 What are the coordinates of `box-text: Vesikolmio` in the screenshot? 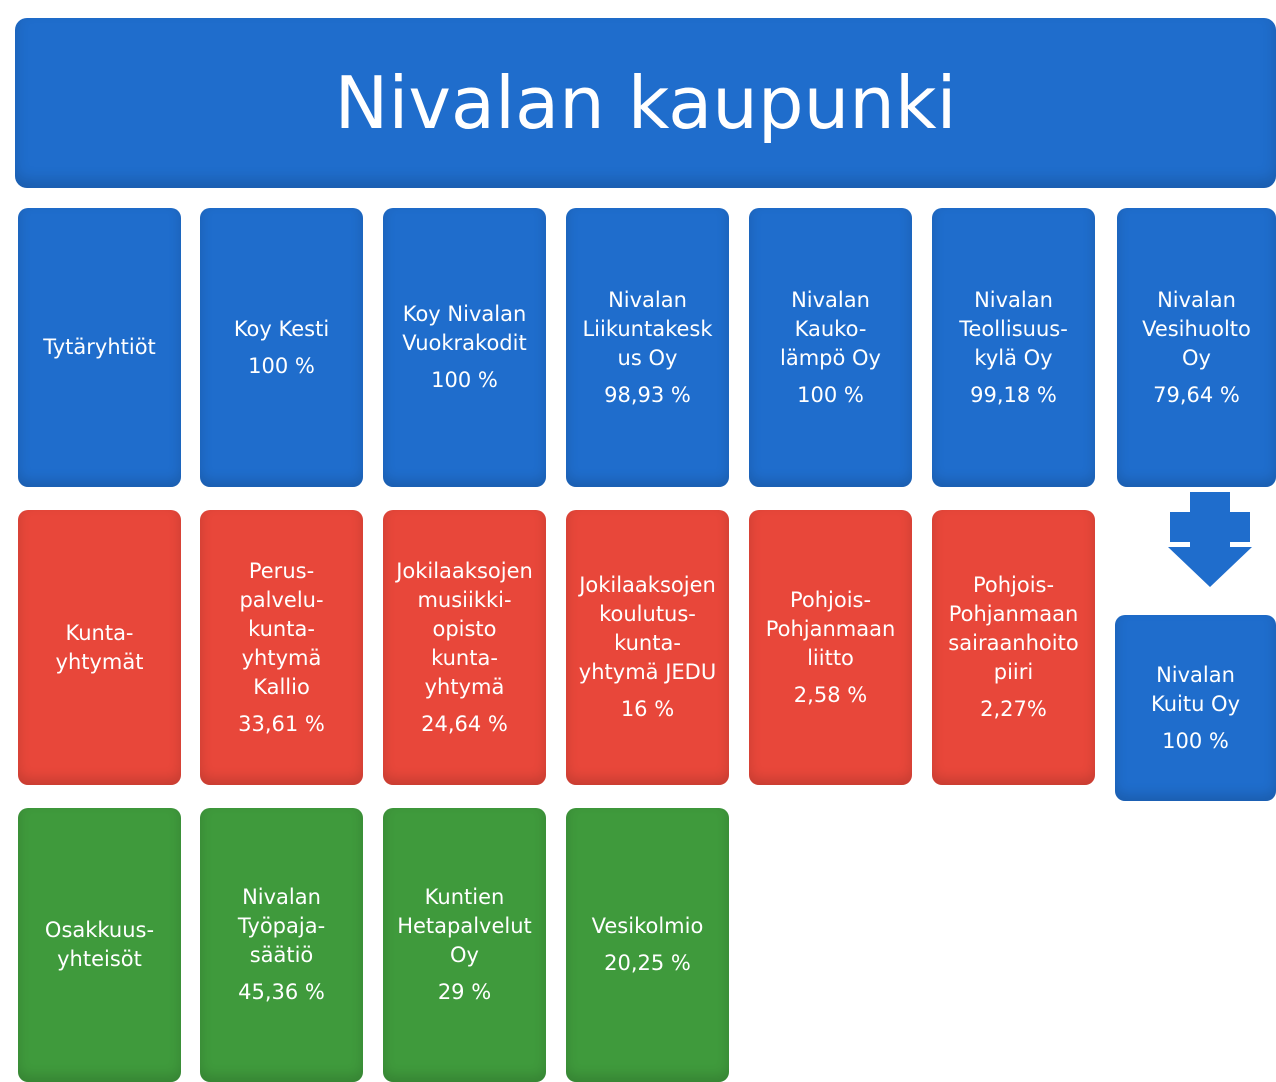 It's located at (647, 926).